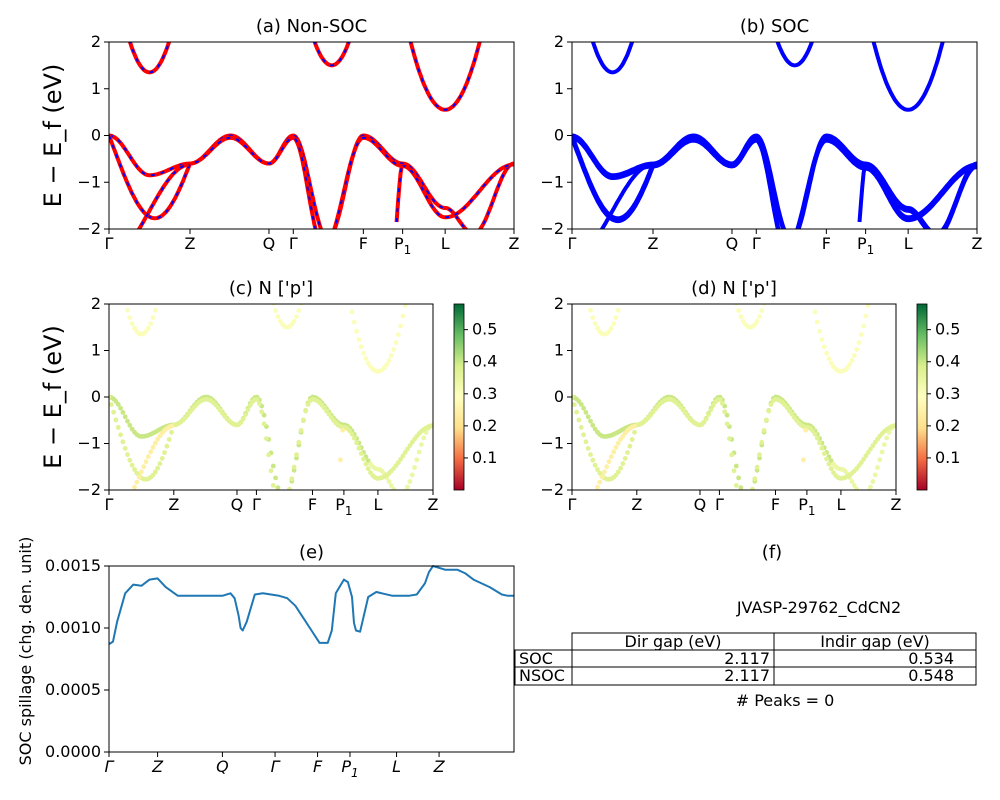  What do you see at coordinates (733, 195) in the screenshot?
I see `band-line` at bounding box center [733, 195].